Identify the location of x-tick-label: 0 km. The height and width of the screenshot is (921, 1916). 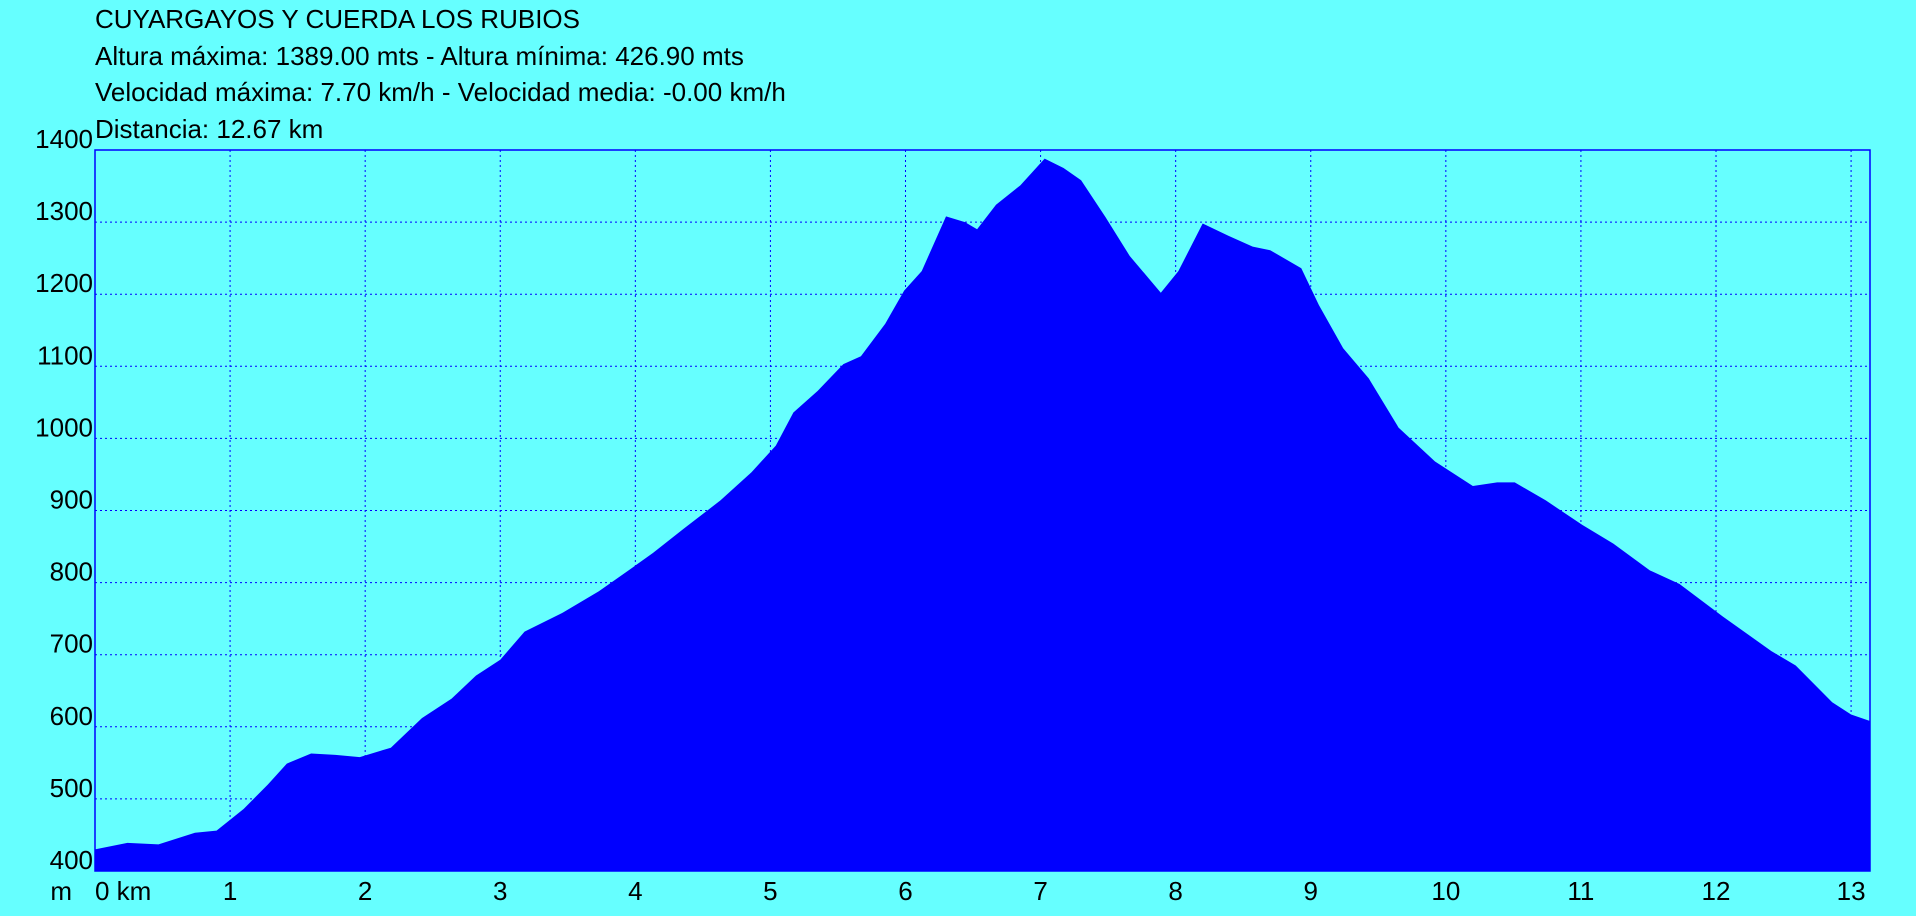
(123, 891).